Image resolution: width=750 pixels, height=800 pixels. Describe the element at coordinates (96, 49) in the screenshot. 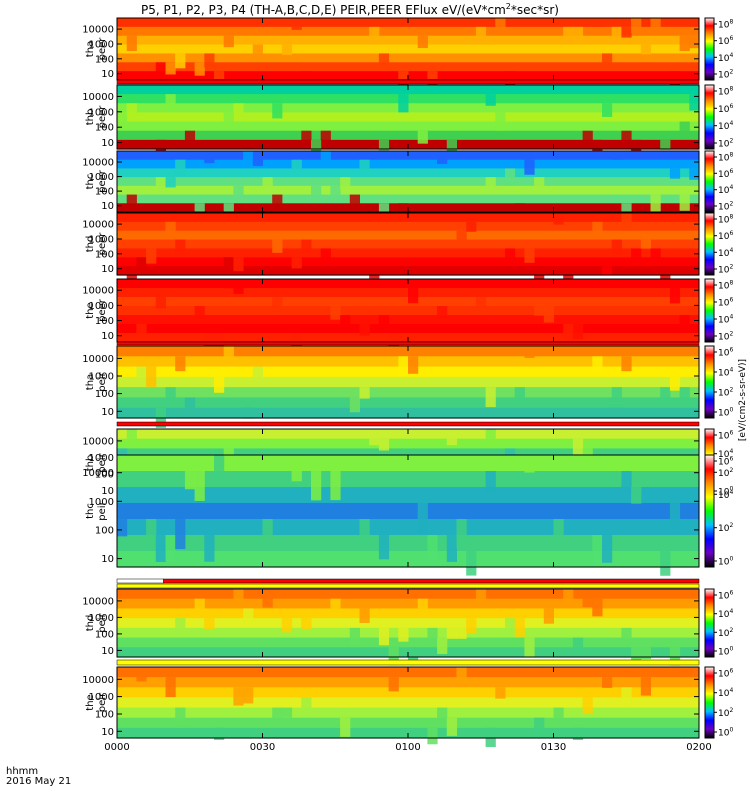

I see `panel-label: tha peer` at that location.